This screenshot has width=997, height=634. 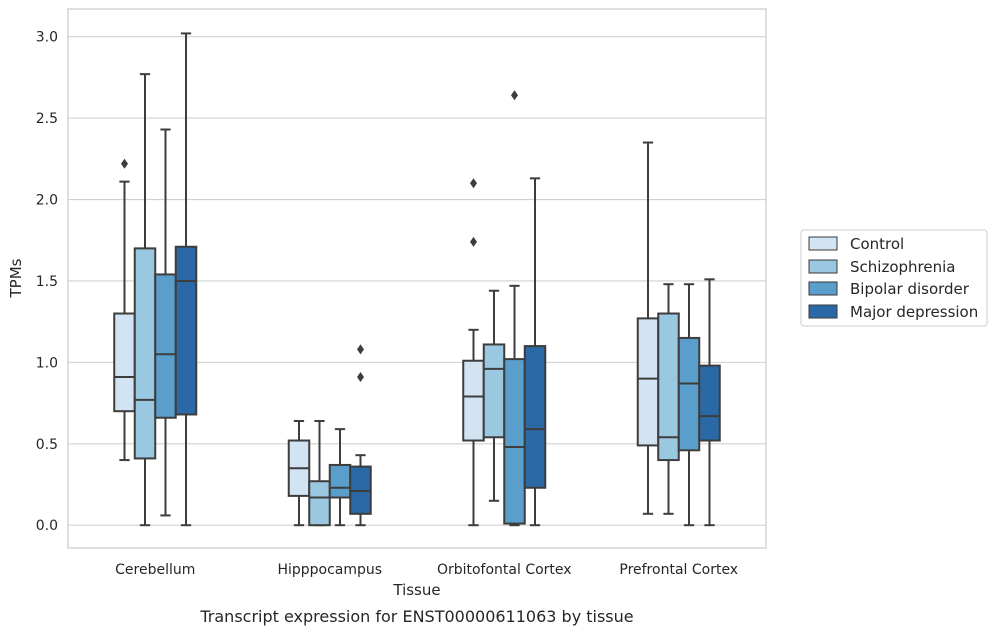 I want to click on box-hipppocampus-control, so click(x=299, y=473).